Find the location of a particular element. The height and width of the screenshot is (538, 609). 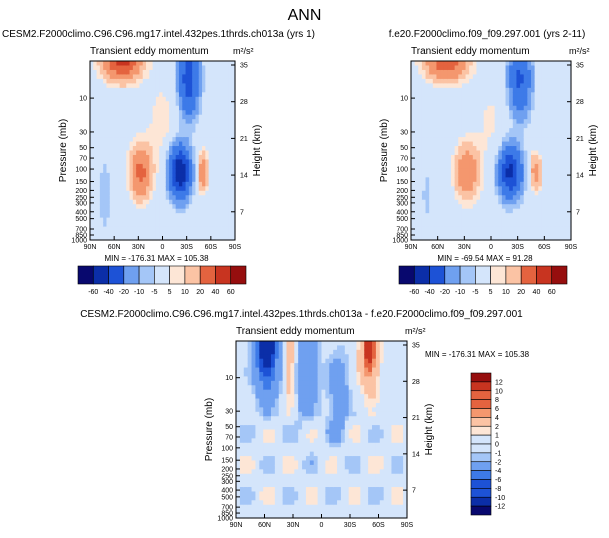

colorbar-swatch is located at coordinates (421, 275).